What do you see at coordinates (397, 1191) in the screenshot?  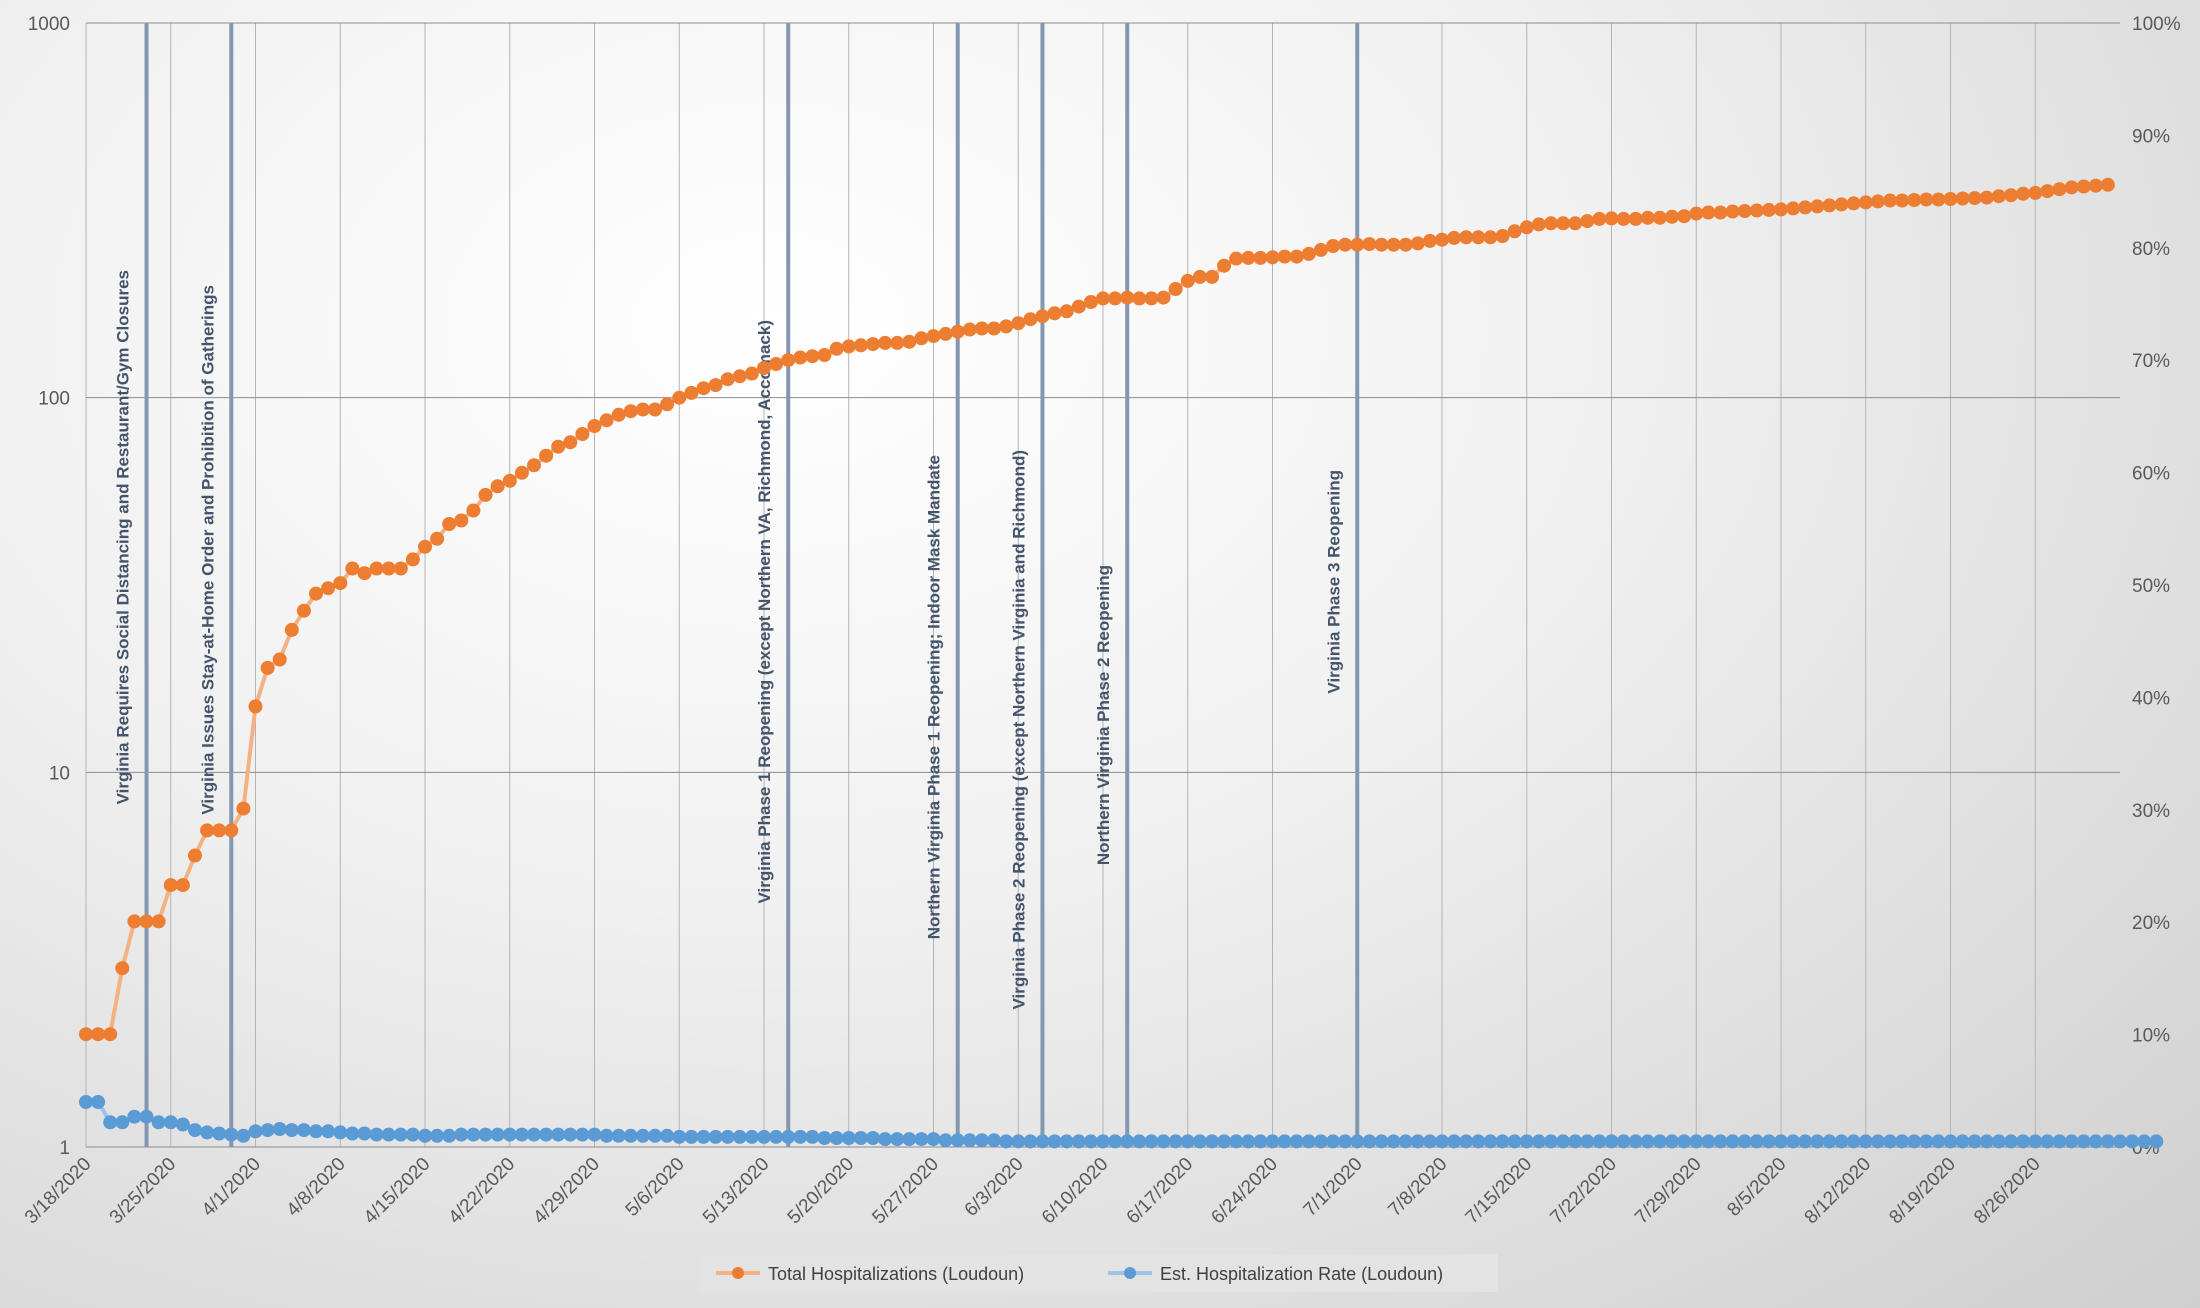 I see `x-tick-label: 4/15/2020` at bounding box center [397, 1191].